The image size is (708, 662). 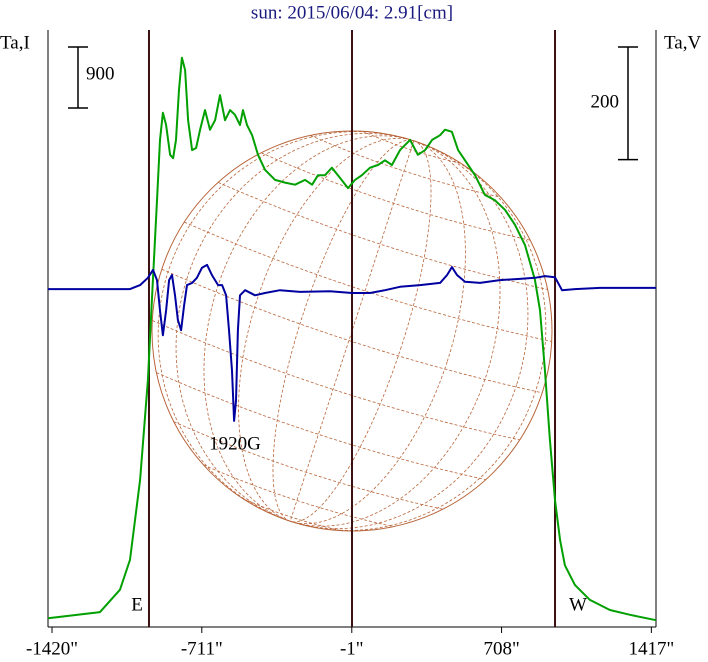 What do you see at coordinates (501, 648) in the screenshot?
I see `x-tick-label: 708"` at bounding box center [501, 648].